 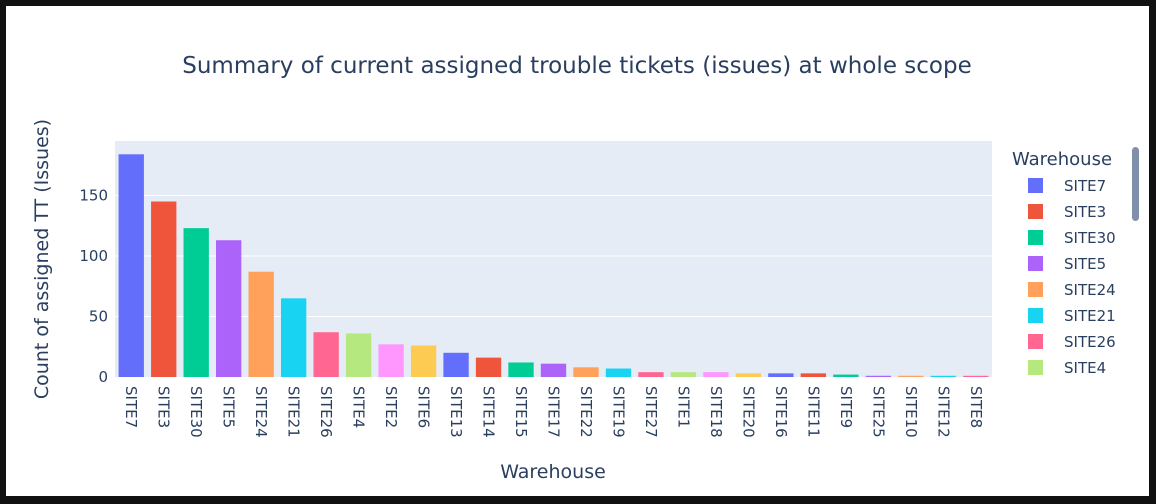 I want to click on legend-label: SITE24, so click(x=1090, y=290).